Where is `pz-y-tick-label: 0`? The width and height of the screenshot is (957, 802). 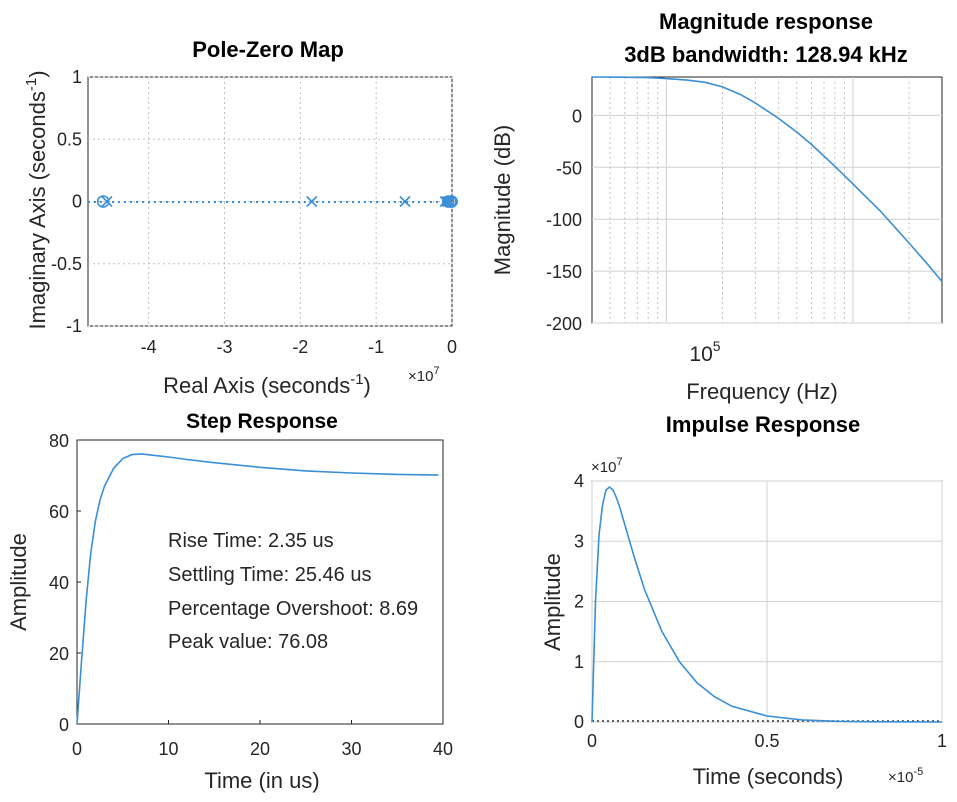 pz-y-tick-label: 0 is located at coordinates (77, 202).